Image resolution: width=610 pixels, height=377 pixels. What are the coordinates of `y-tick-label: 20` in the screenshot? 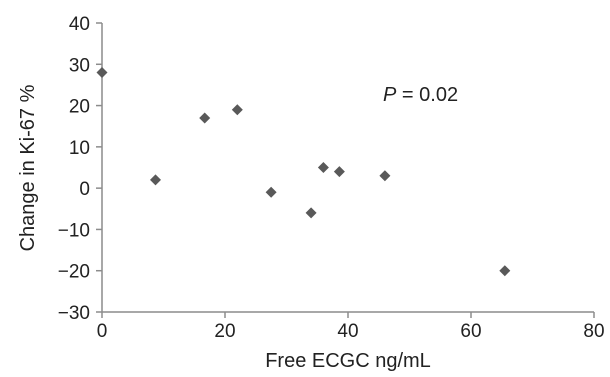 It's located at (79, 107).